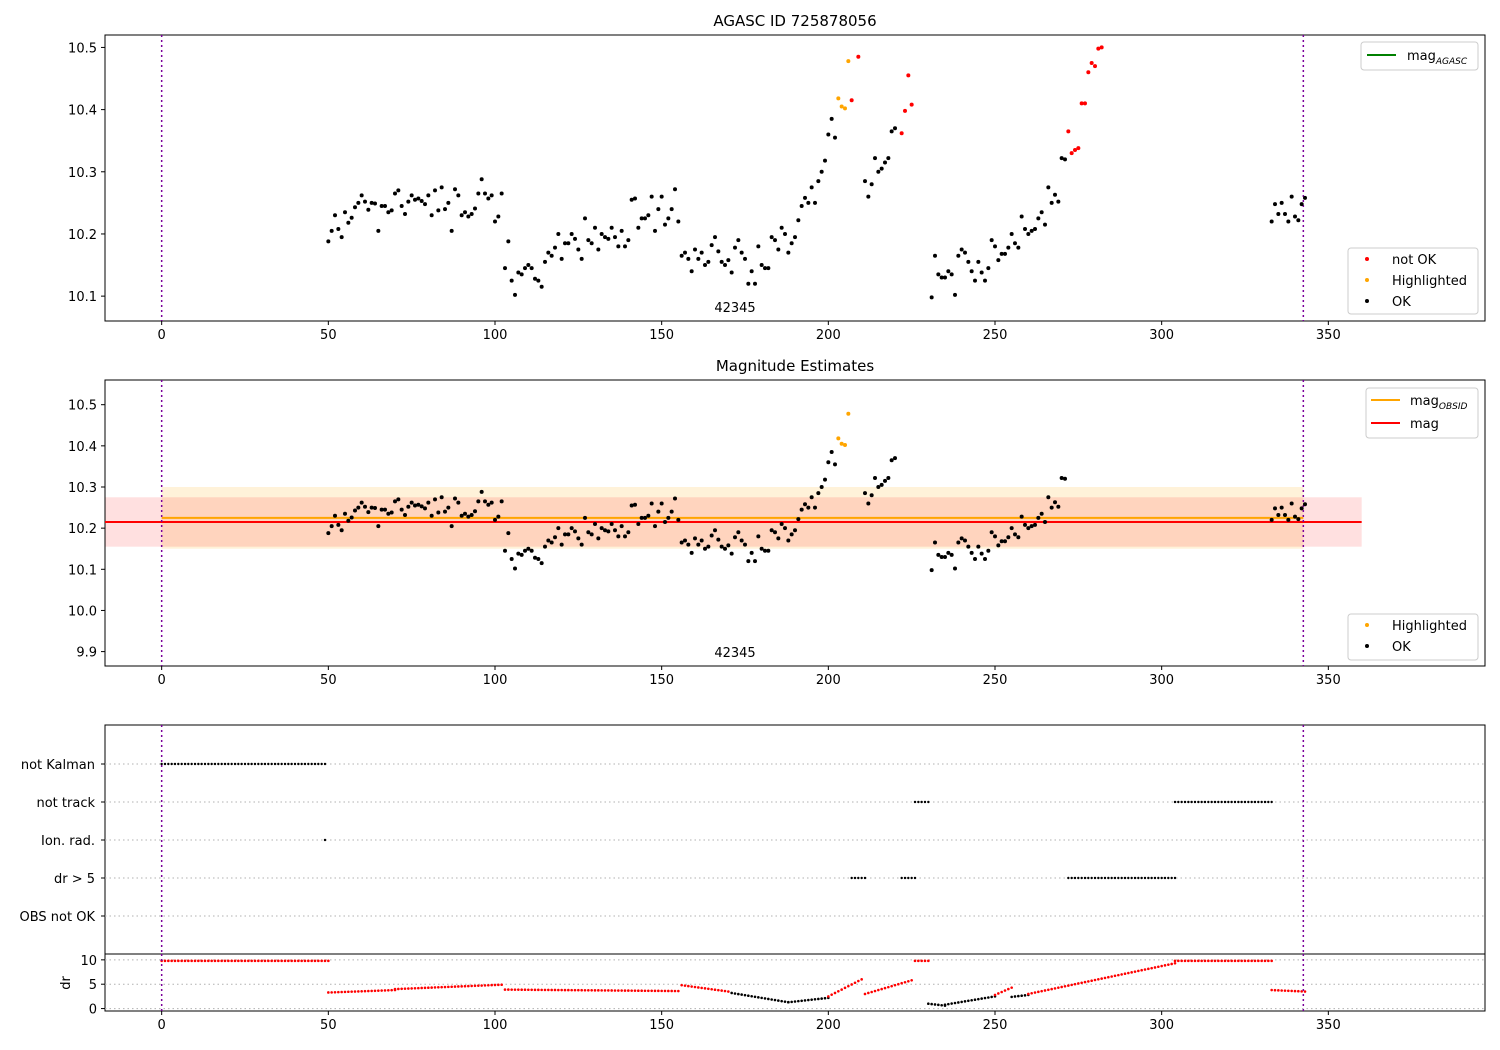 The image size is (1500, 1050). Describe the element at coordinates (82, 488) in the screenshot. I see `y-tick-label: 10.3` at that location.